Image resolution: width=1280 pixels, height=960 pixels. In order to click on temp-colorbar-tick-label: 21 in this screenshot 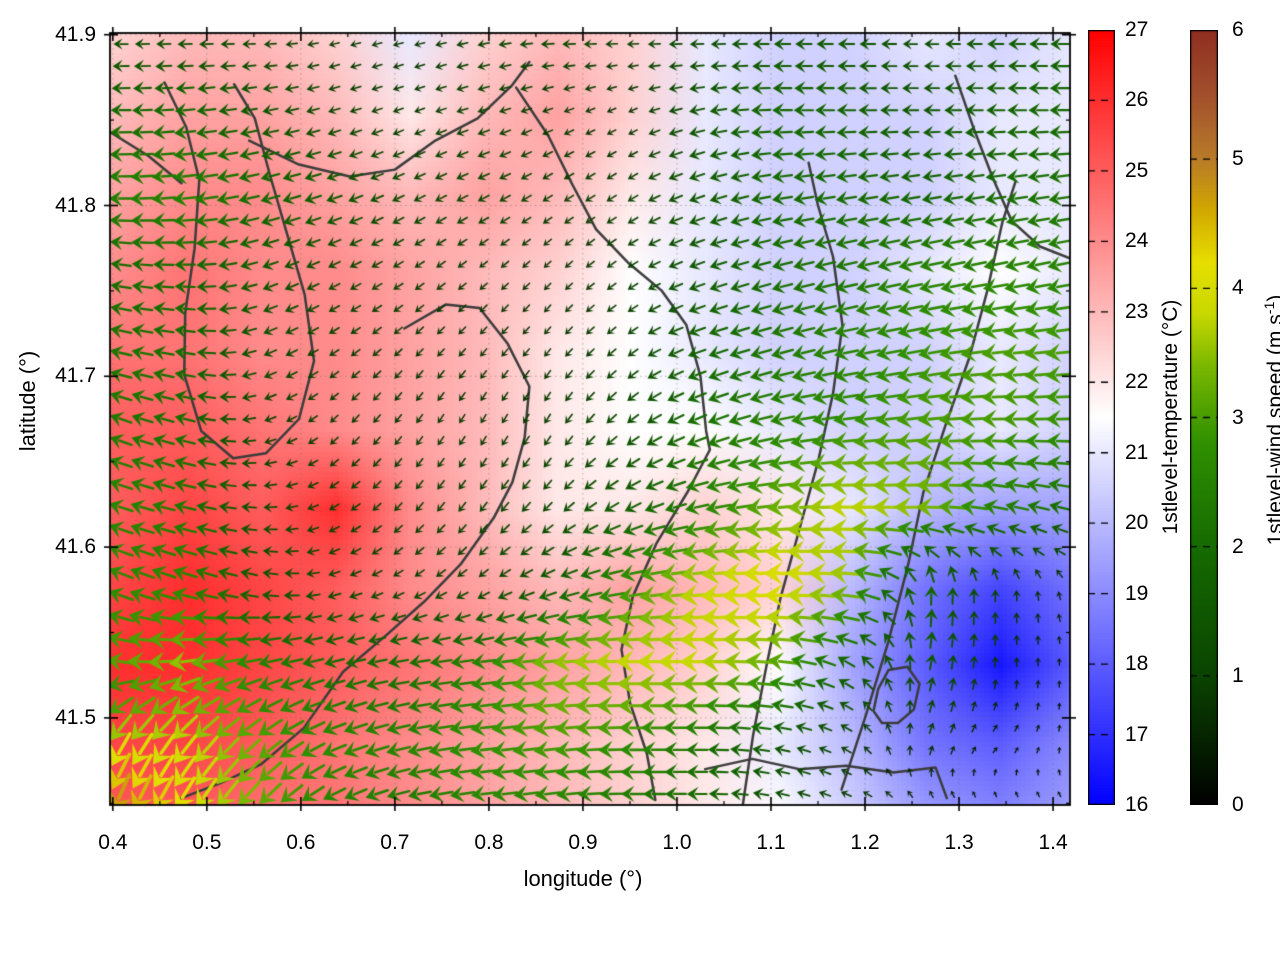, I will do `click(1137, 452)`.